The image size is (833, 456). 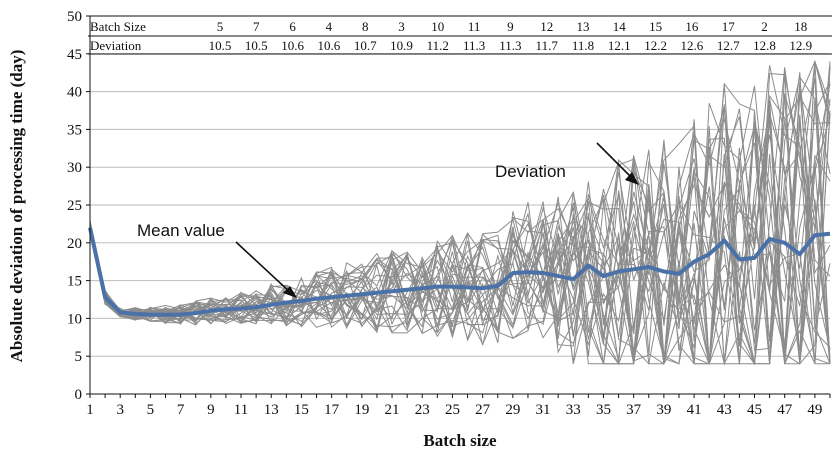 I want to click on table-batch-size-cell: 11, so click(x=474, y=26).